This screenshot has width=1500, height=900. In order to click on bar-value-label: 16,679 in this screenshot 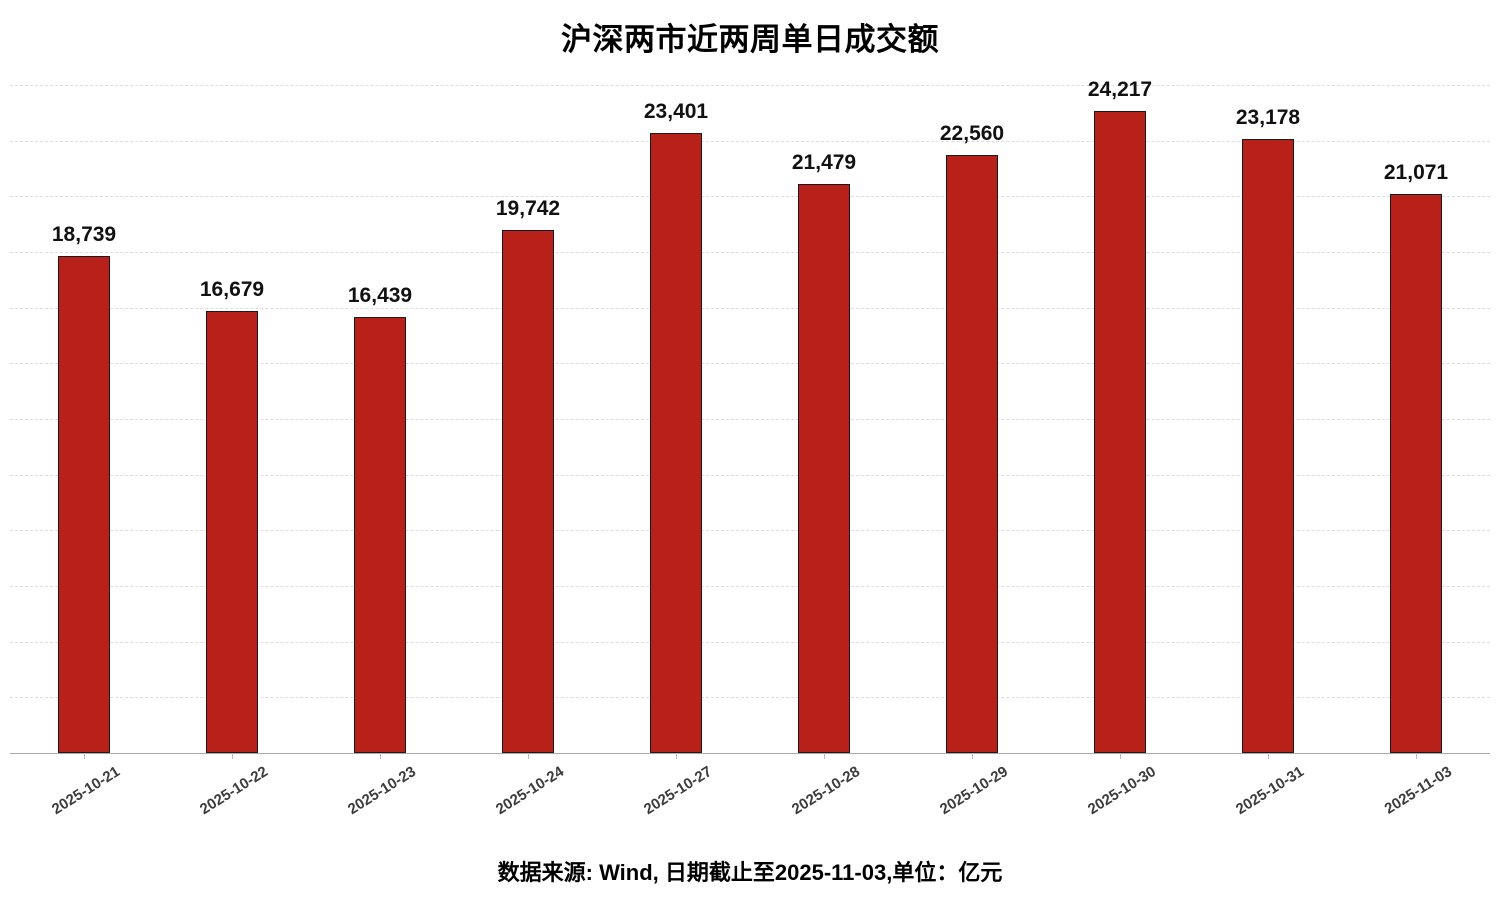, I will do `click(232, 289)`.